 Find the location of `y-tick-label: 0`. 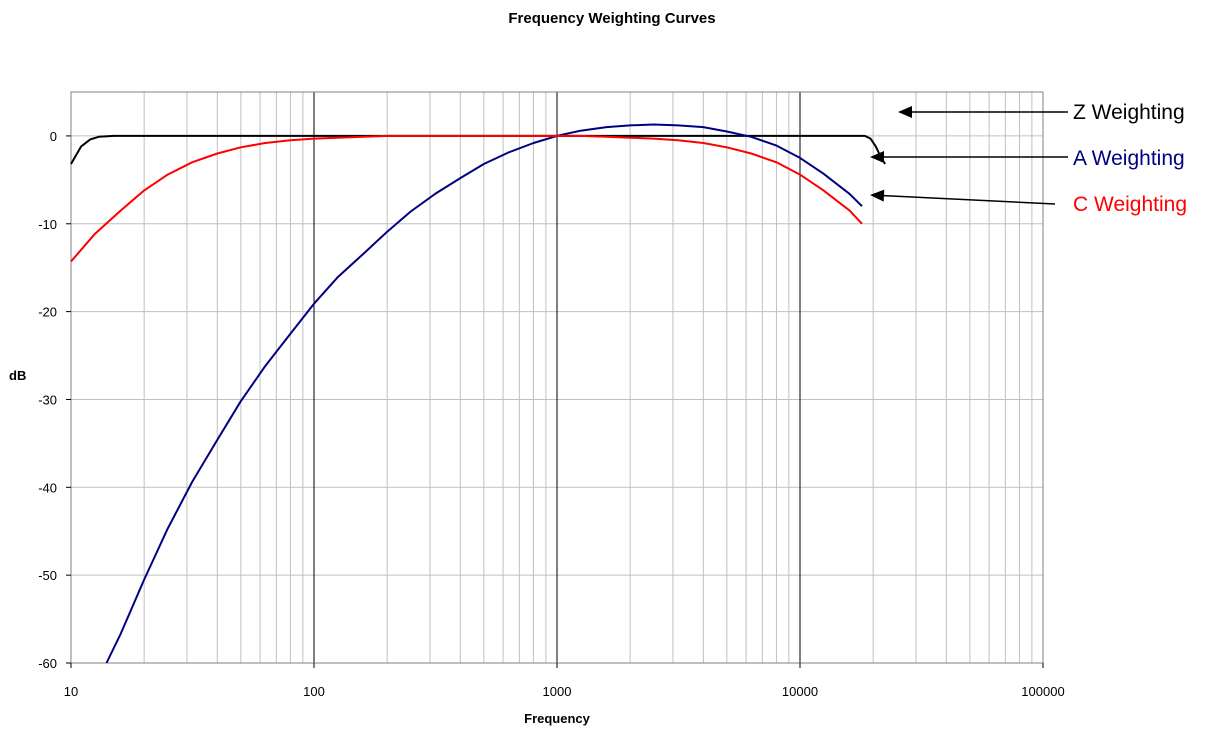

y-tick-label: 0 is located at coordinates (53, 136).